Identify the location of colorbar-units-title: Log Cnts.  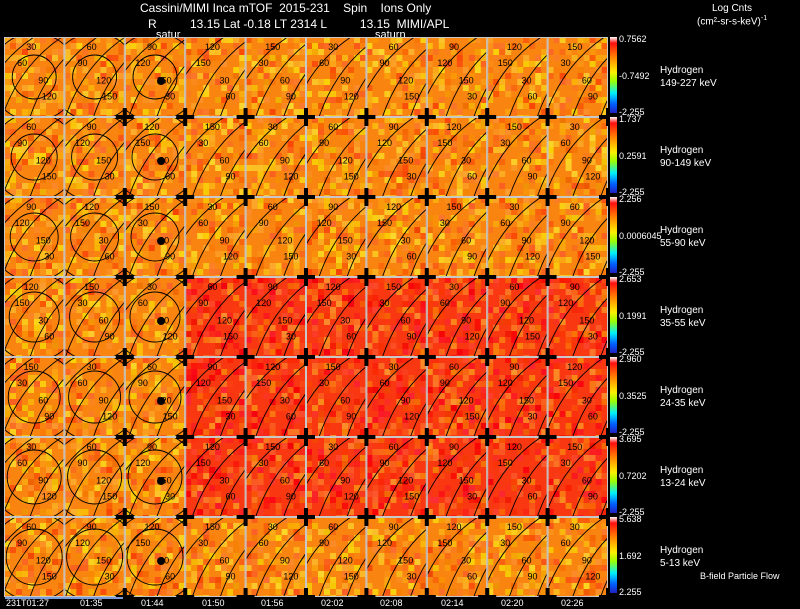
(732, 8).